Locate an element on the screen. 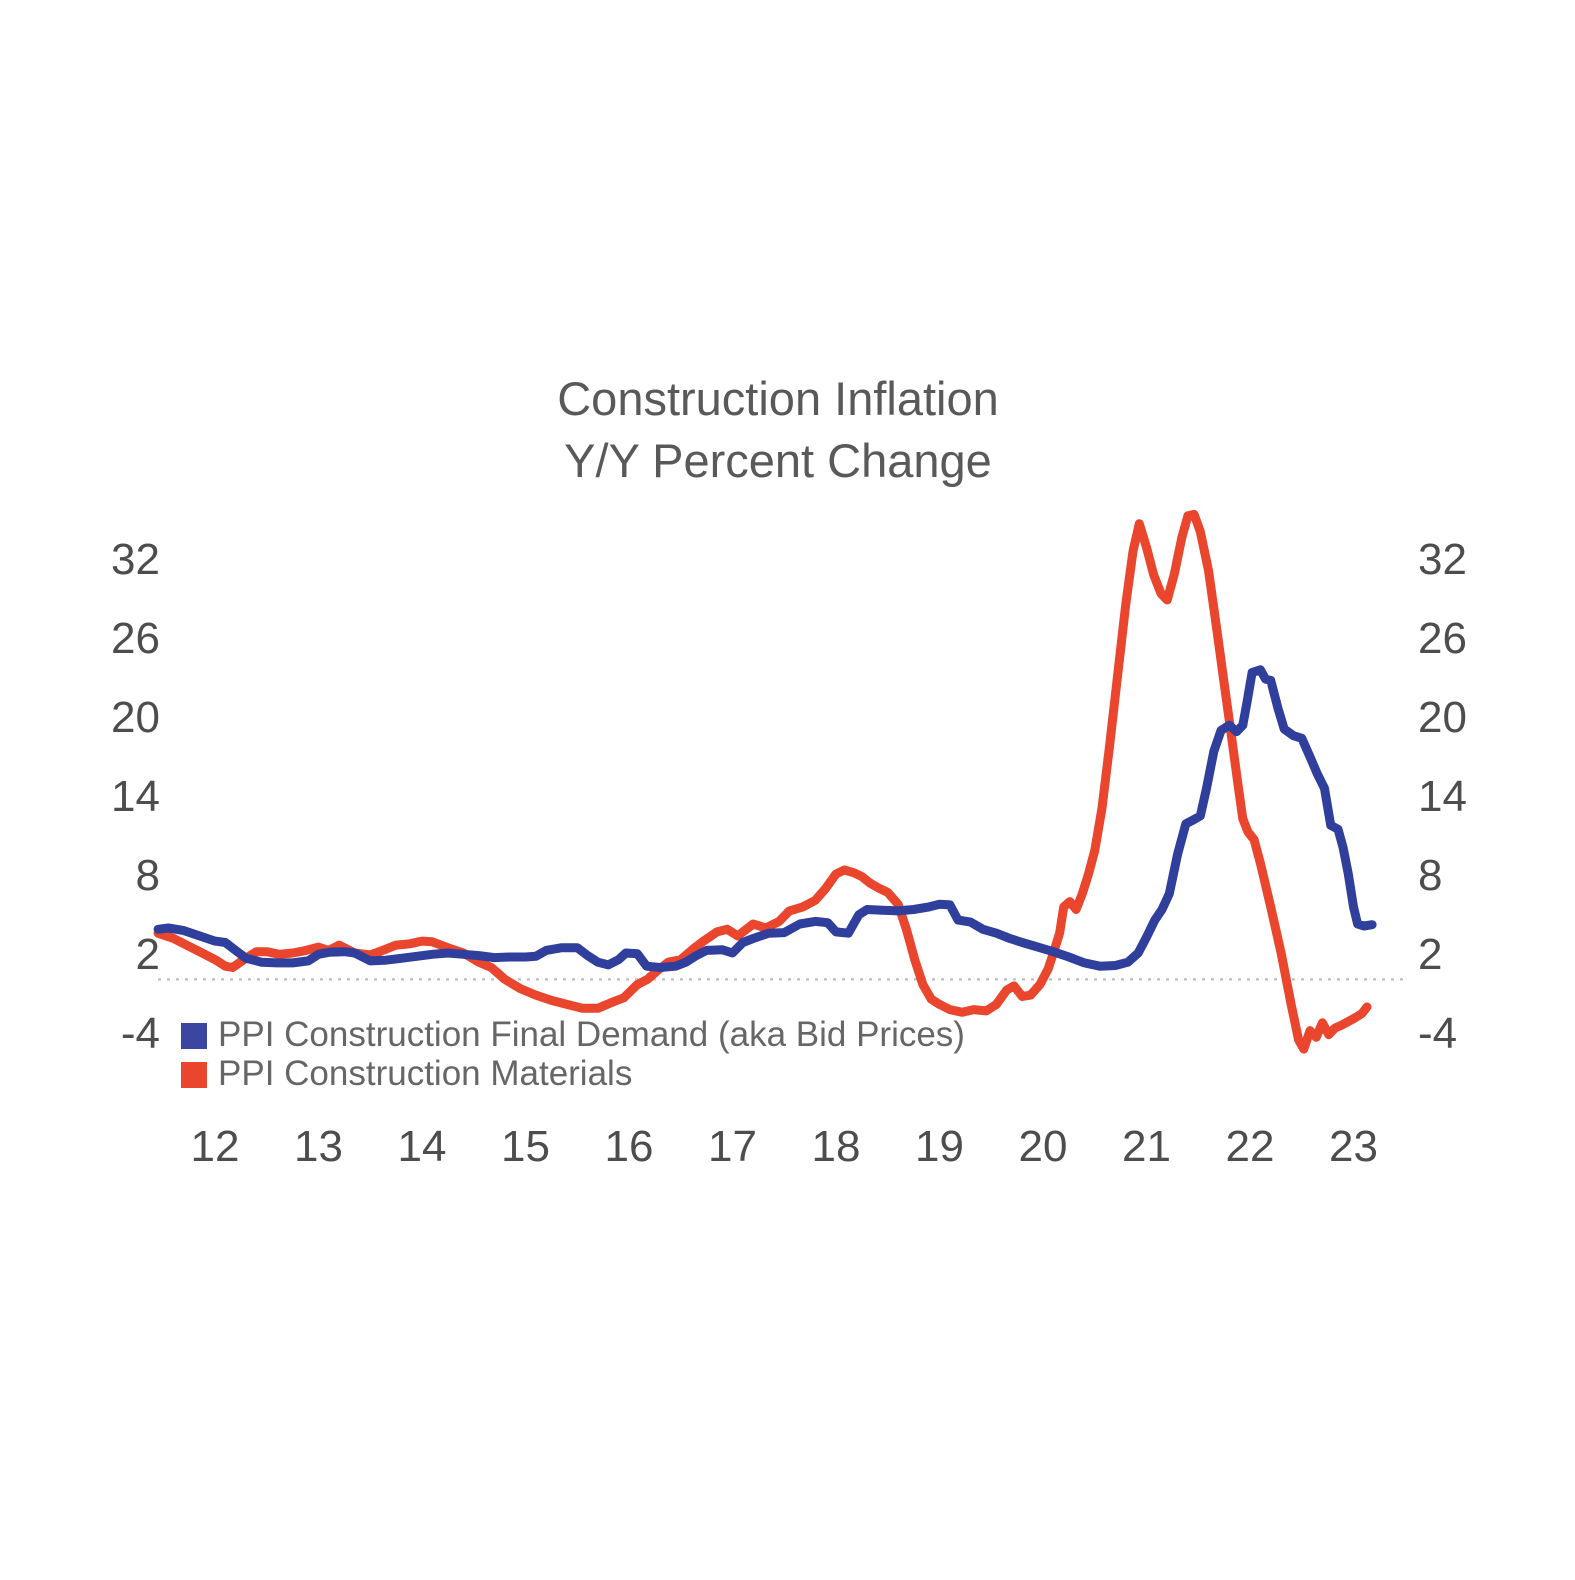 Image resolution: width=1575 pixels, height=1580 pixels. y-axis-tick-label-right: 2 is located at coordinates (1430, 954).